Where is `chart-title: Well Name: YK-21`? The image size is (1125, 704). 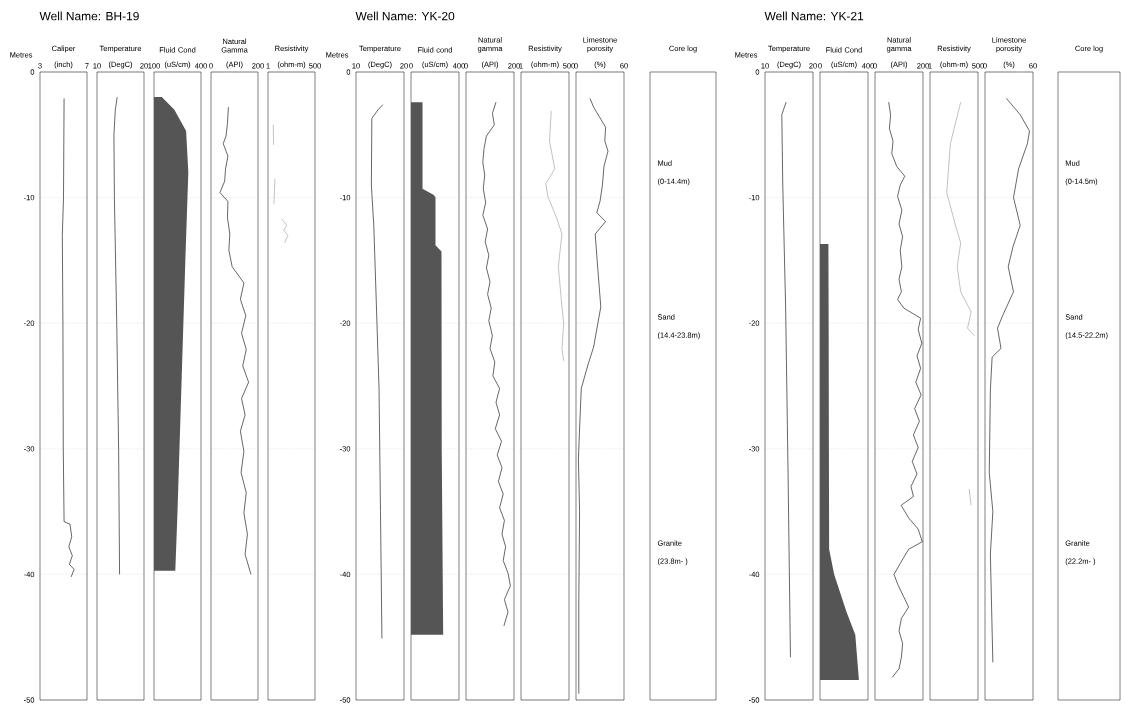 chart-title: Well Name: YK-21 is located at coordinates (814, 16).